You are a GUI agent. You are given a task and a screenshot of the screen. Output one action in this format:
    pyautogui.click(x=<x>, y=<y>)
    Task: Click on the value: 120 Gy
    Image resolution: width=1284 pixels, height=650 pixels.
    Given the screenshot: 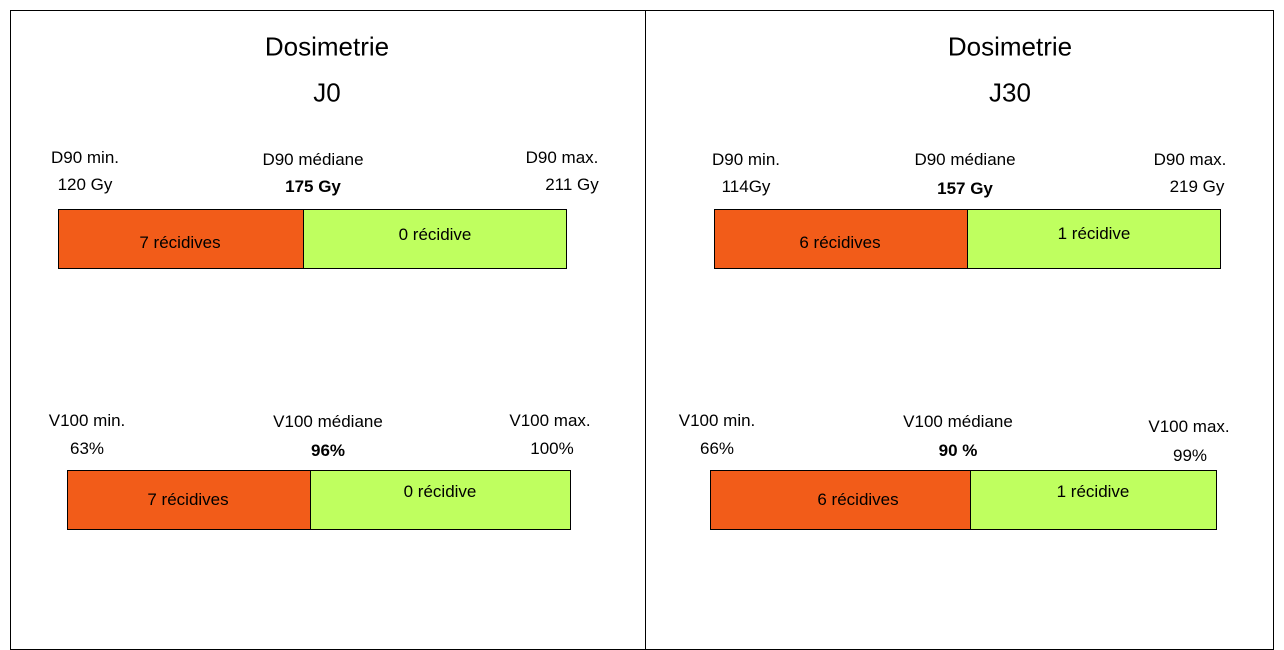 What is the action you would take?
    pyautogui.click(x=85, y=184)
    